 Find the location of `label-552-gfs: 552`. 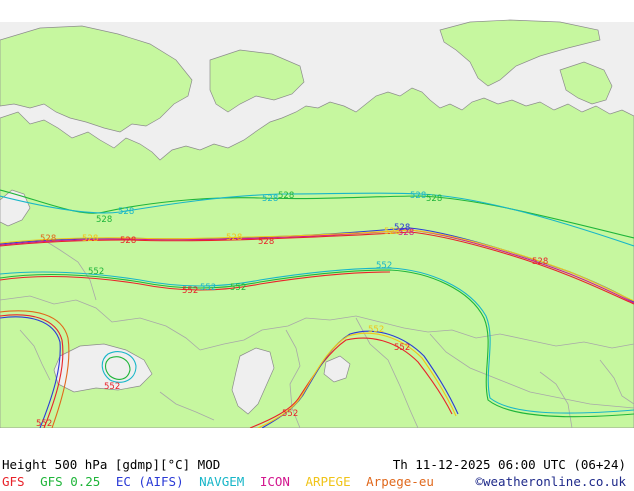

label-552-gfs: 552 is located at coordinates (190, 291).